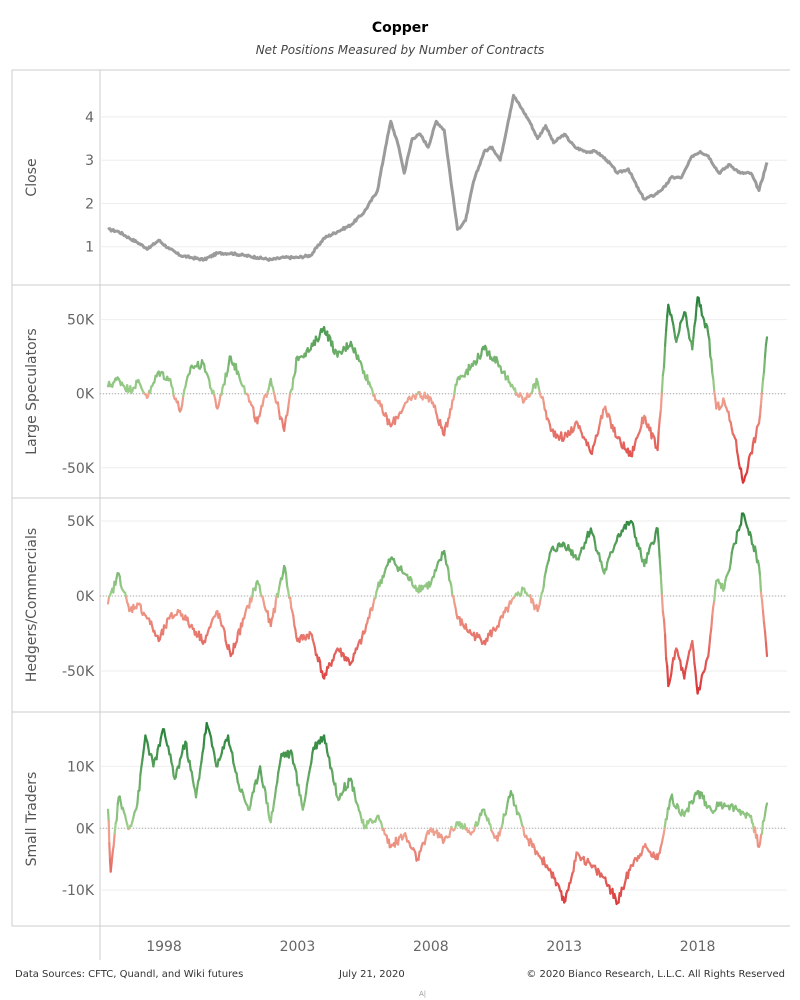  What do you see at coordinates (89, 161) in the screenshot?
I see `y-tick-label: 3` at bounding box center [89, 161].